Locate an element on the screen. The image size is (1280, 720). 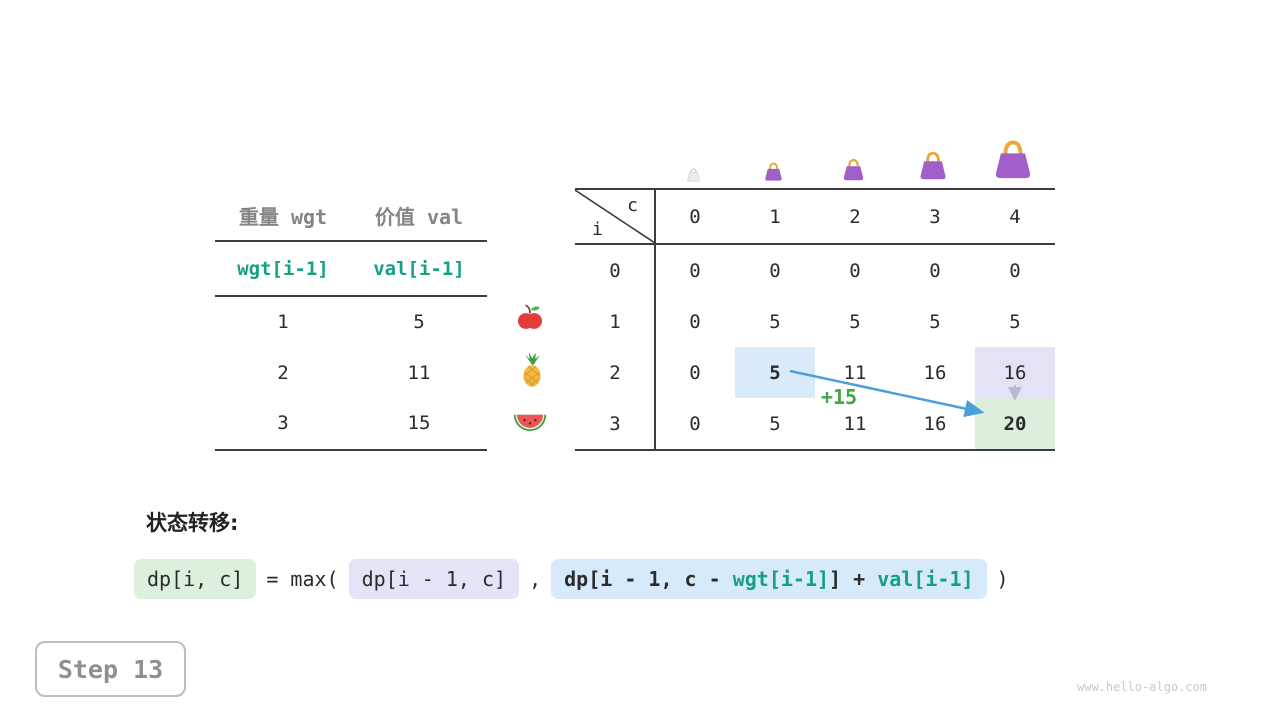
item-wgt-value: 1 is located at coordinates (283, 322).